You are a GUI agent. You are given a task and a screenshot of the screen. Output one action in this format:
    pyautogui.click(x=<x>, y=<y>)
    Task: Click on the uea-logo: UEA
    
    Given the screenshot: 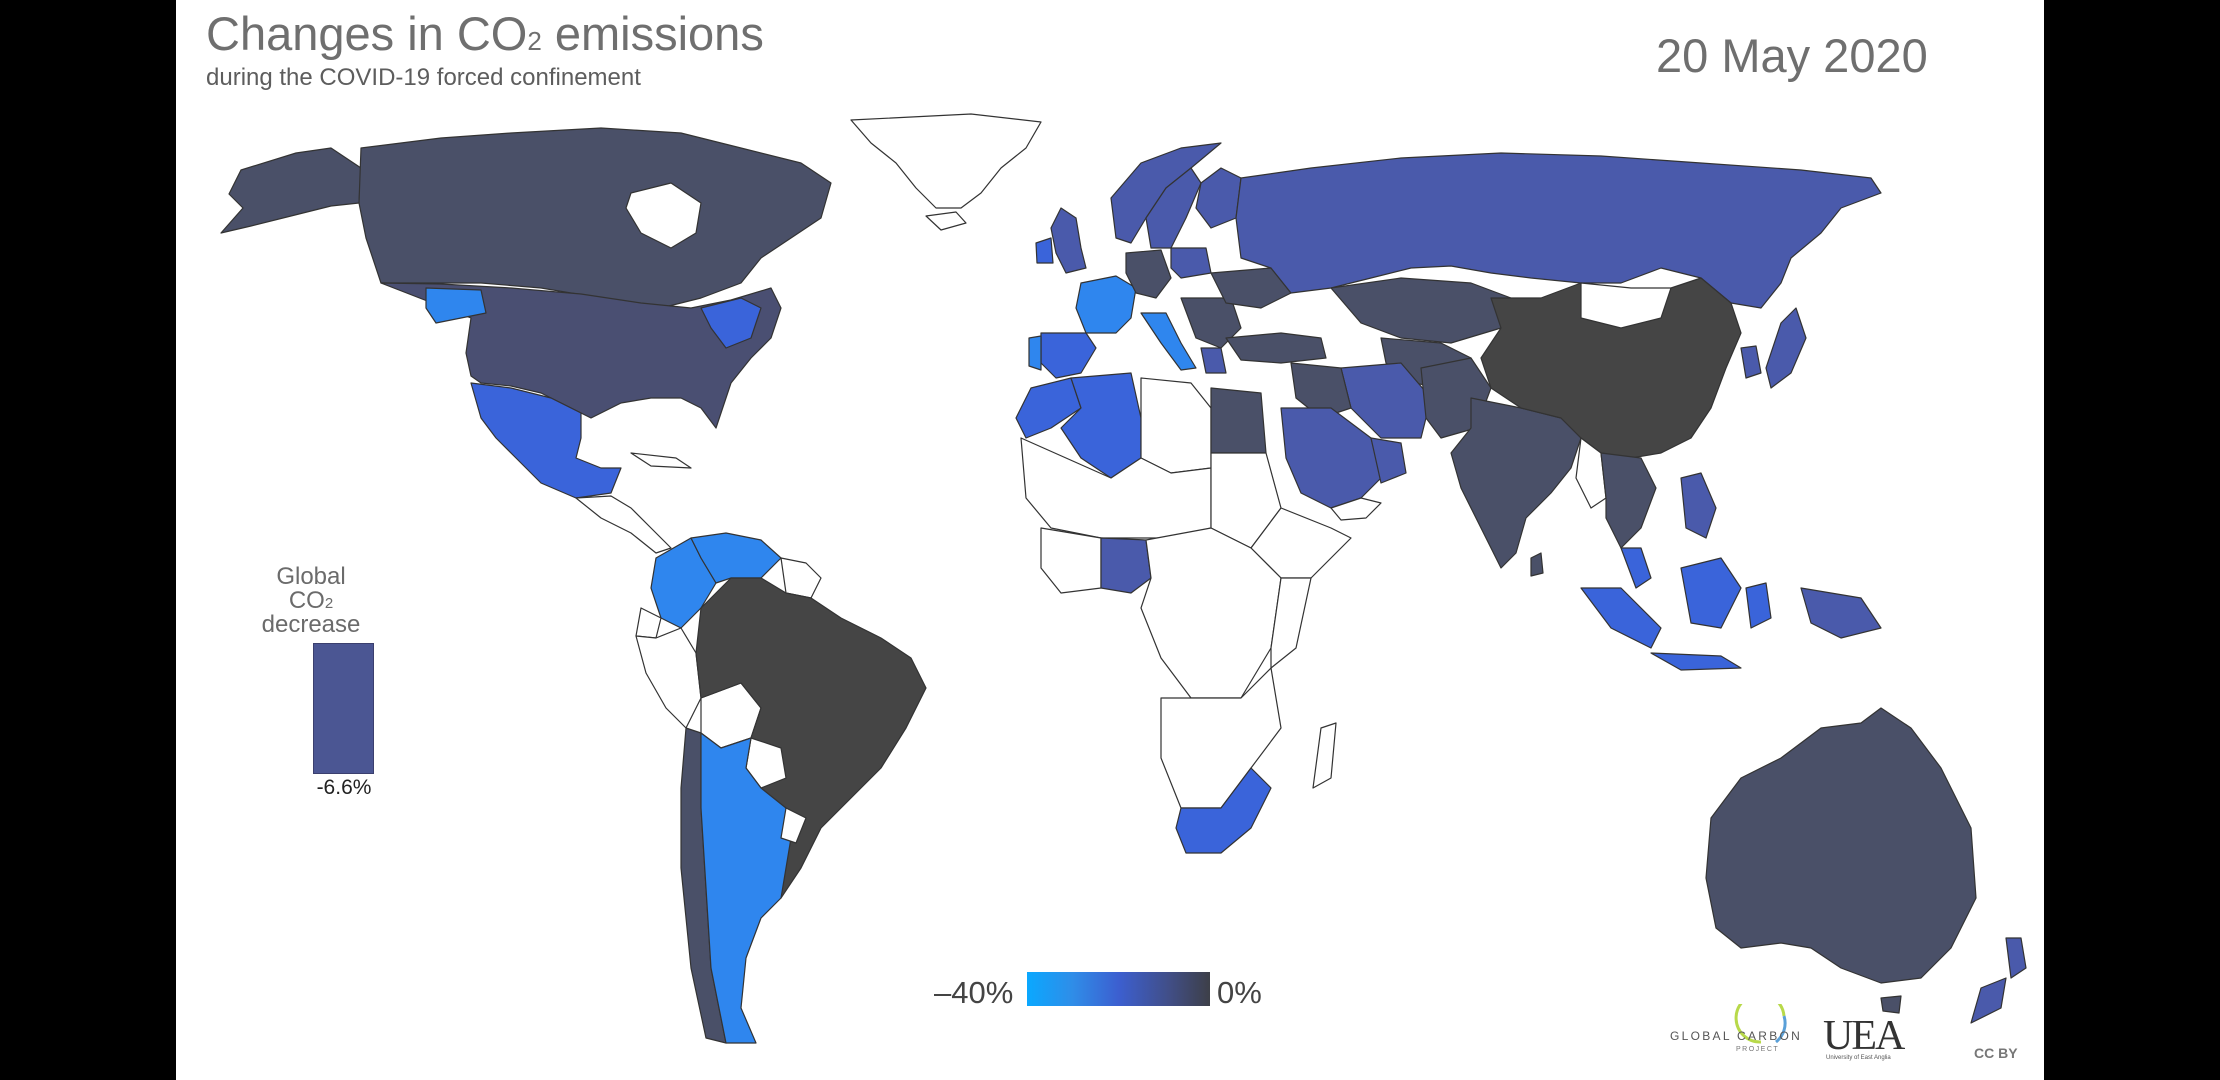 What is the action you would take?
    pyautogui.click(x=1864, y=1036)
    